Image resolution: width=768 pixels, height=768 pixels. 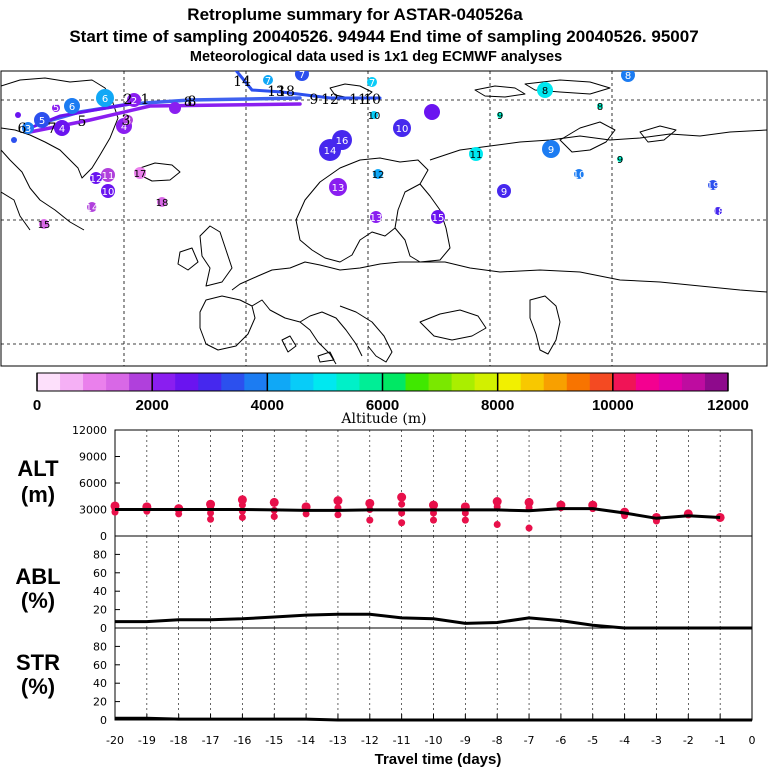 I want to click on plume-cluster-marker: 5, so click(x=56, y=108).